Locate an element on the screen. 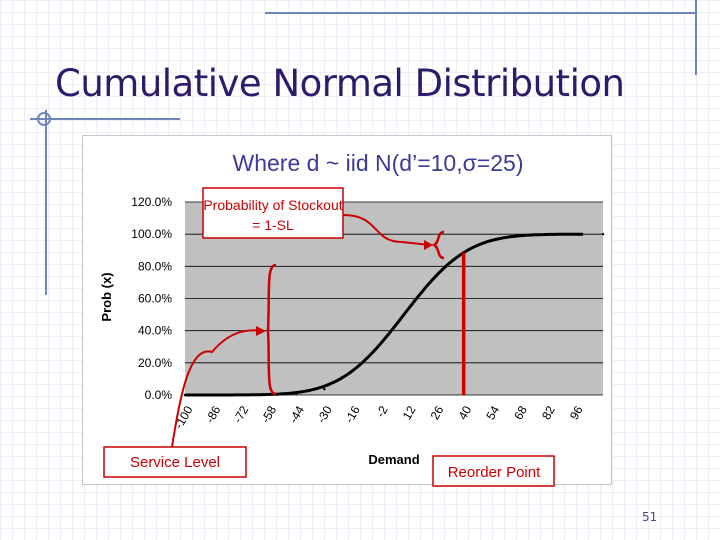  y-tick-label: 40.0% is located at coordinates (155, 331).